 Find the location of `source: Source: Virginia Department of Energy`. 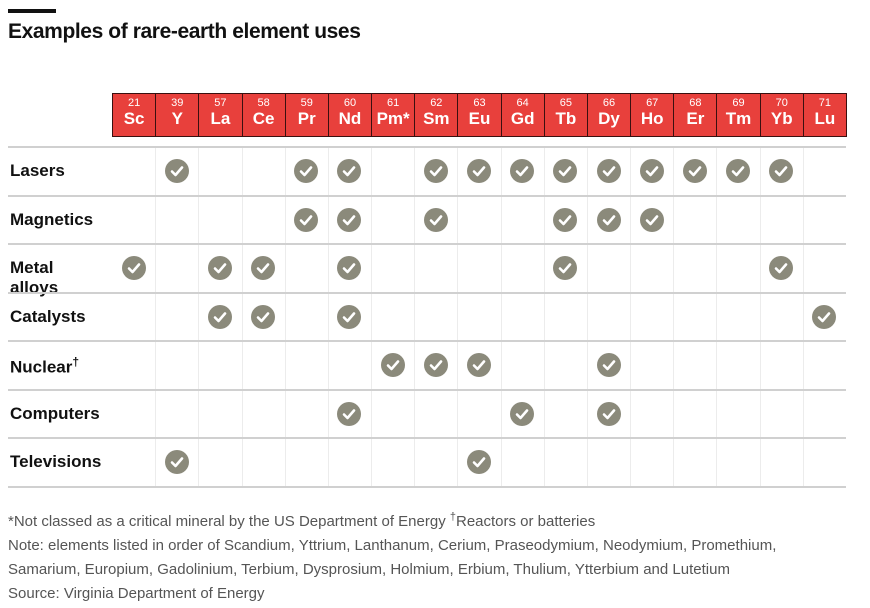

source: Source: Virginia Department of Energy is located at coordinates (136, 593).